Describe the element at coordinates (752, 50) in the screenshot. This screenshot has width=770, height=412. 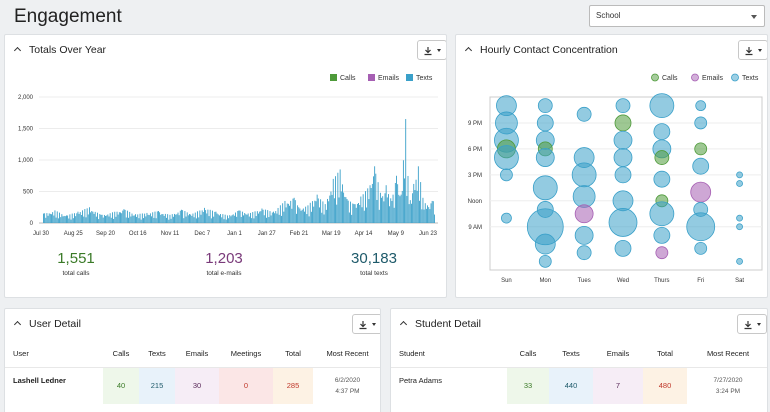
I see `hourly-download-button` at that location.